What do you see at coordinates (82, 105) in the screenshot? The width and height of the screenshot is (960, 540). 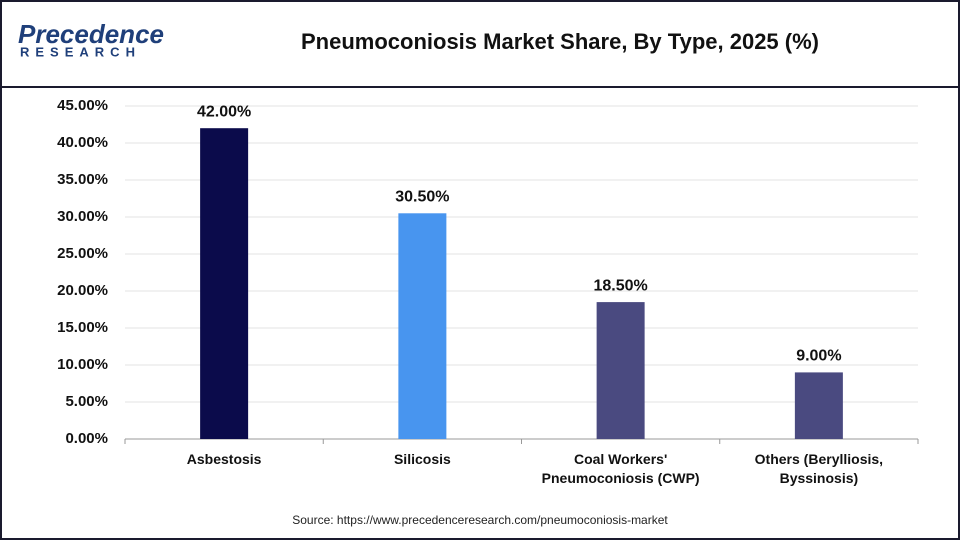 I see `y-tick-label: 45.00%` at bounding box center [82, 105].